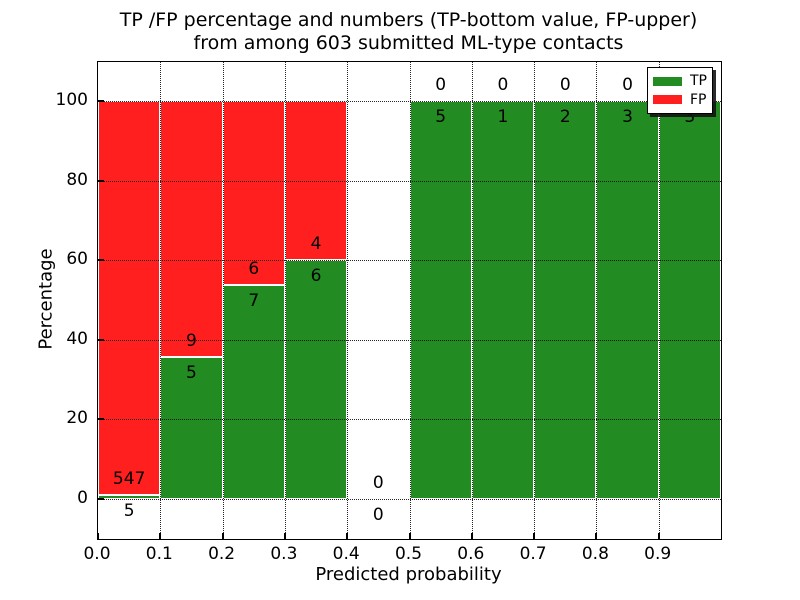 This screenshot has height=600, width=800. Describe the element at coordinates (222, 554) in the screenshot. I see `x-tick-label: 0.2` at that location.